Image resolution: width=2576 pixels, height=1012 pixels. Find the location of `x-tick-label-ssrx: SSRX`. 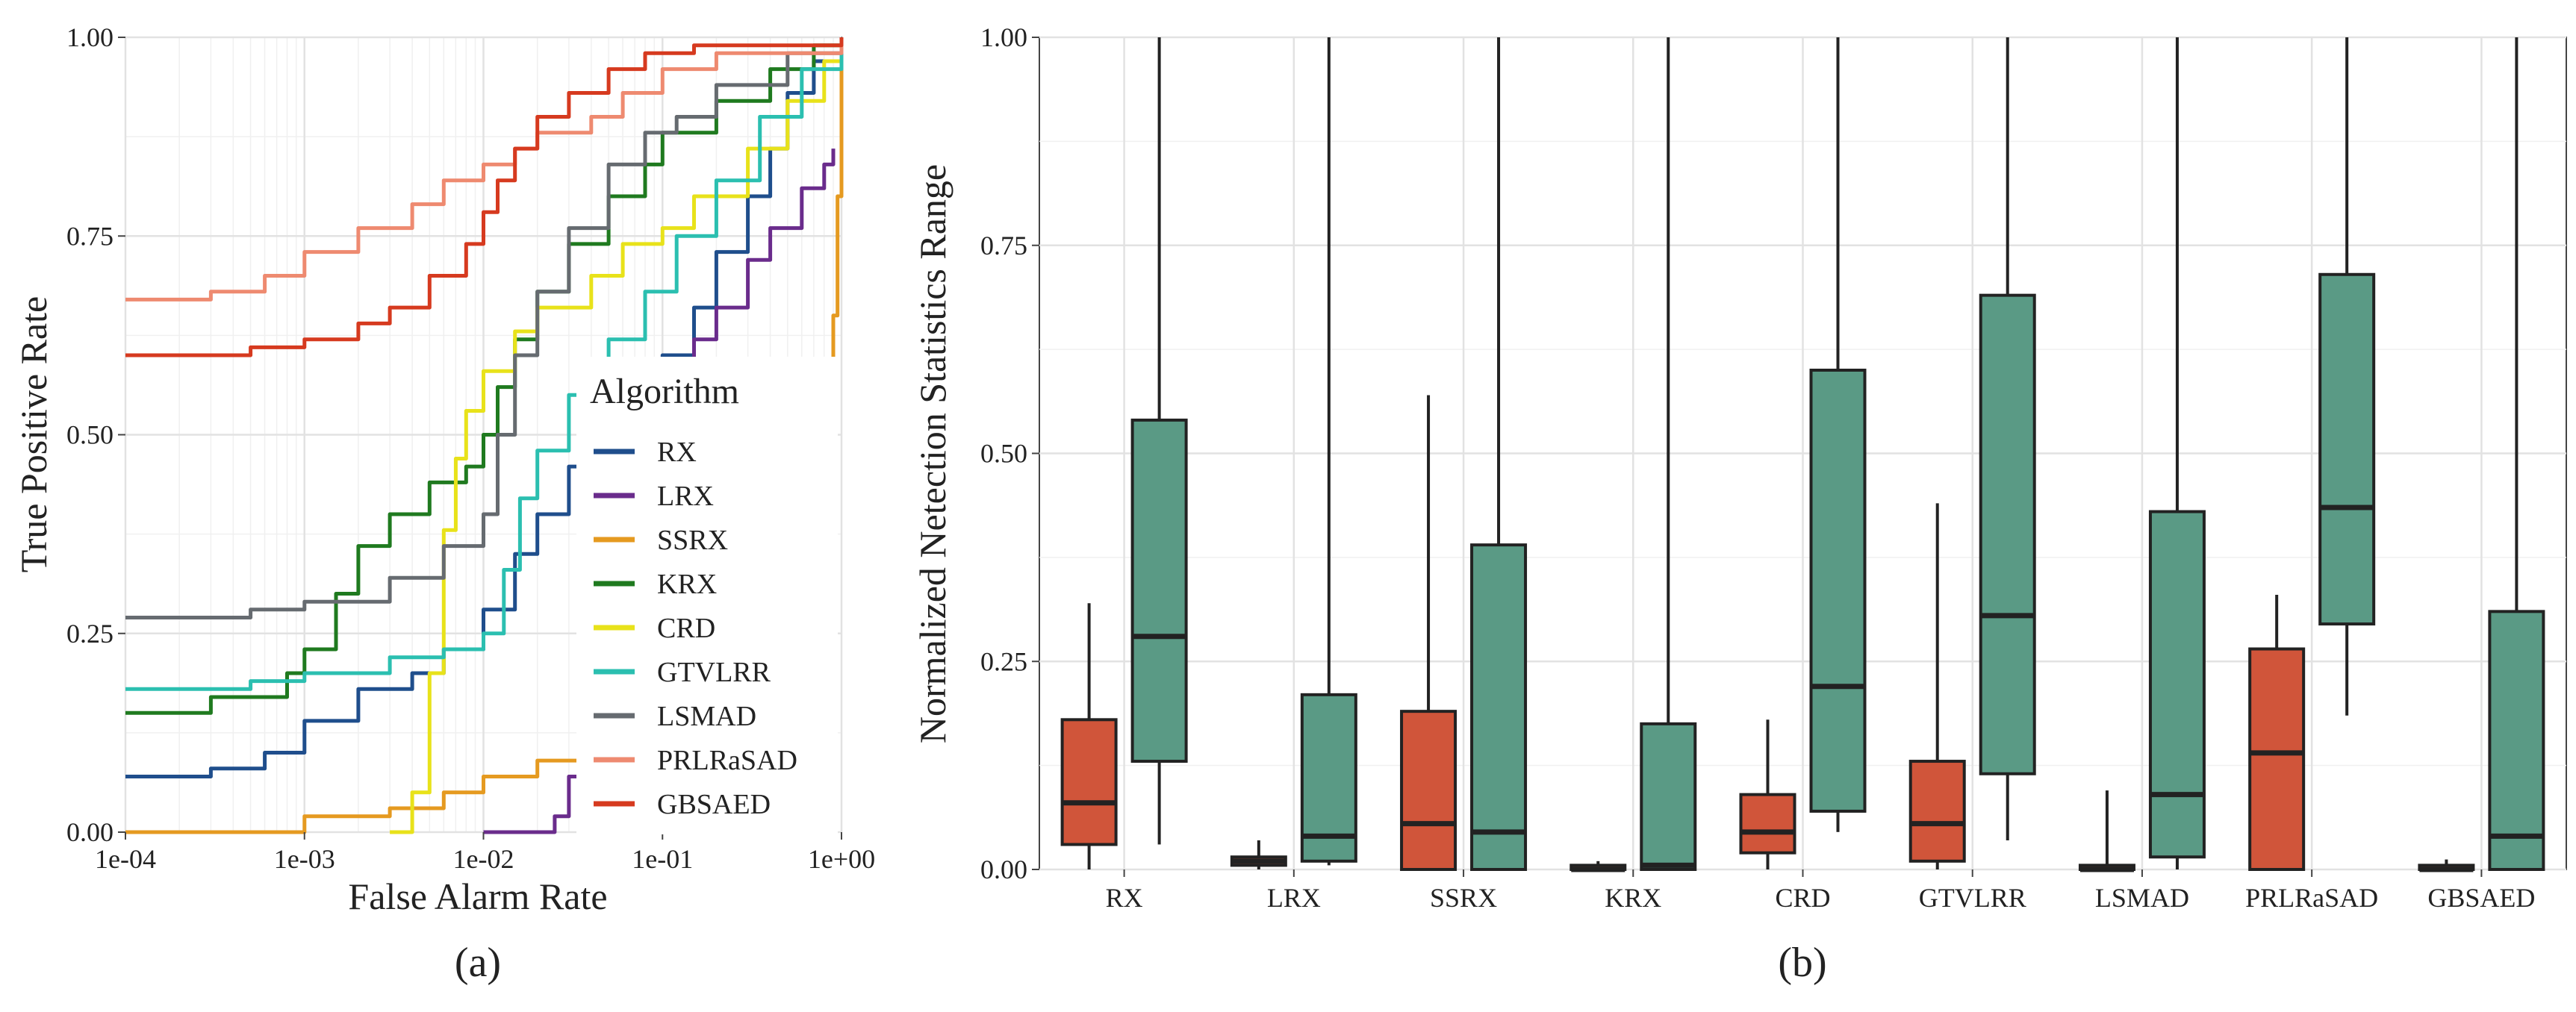

x-tick-label-ssrx: SSRX is located at coordinates (1463, 898).